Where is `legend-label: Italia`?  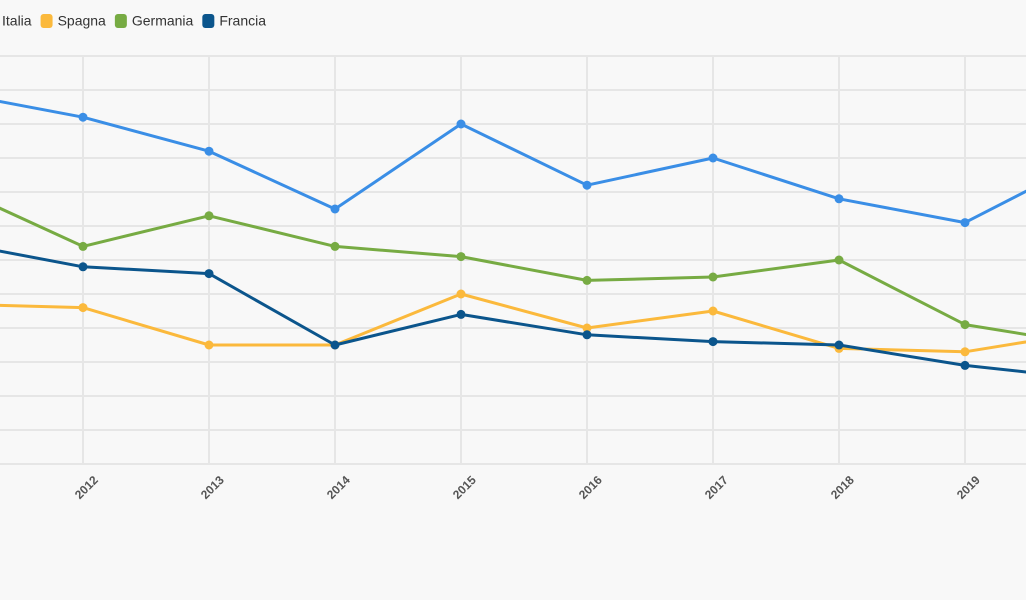 legend-label: Italia is located at coordinates (17, 21).